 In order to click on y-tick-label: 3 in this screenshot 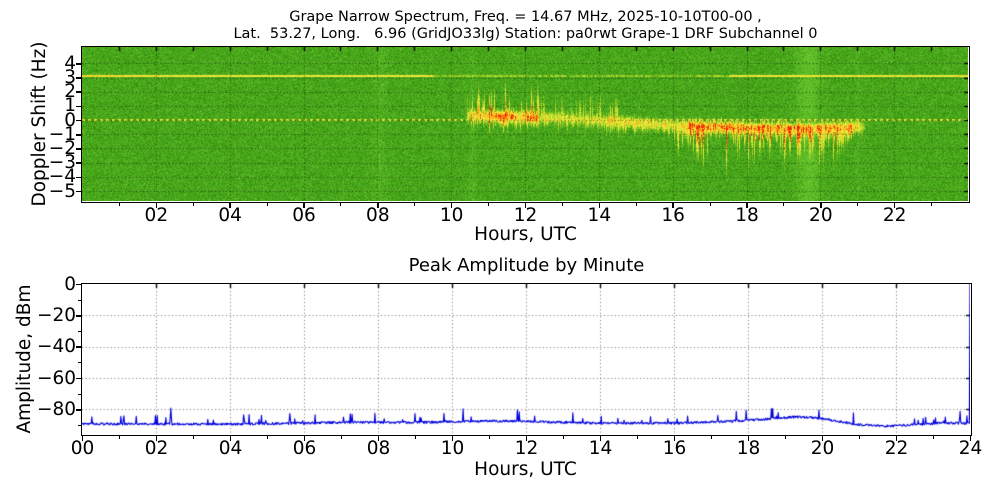, I will do `click(70, 77)`.